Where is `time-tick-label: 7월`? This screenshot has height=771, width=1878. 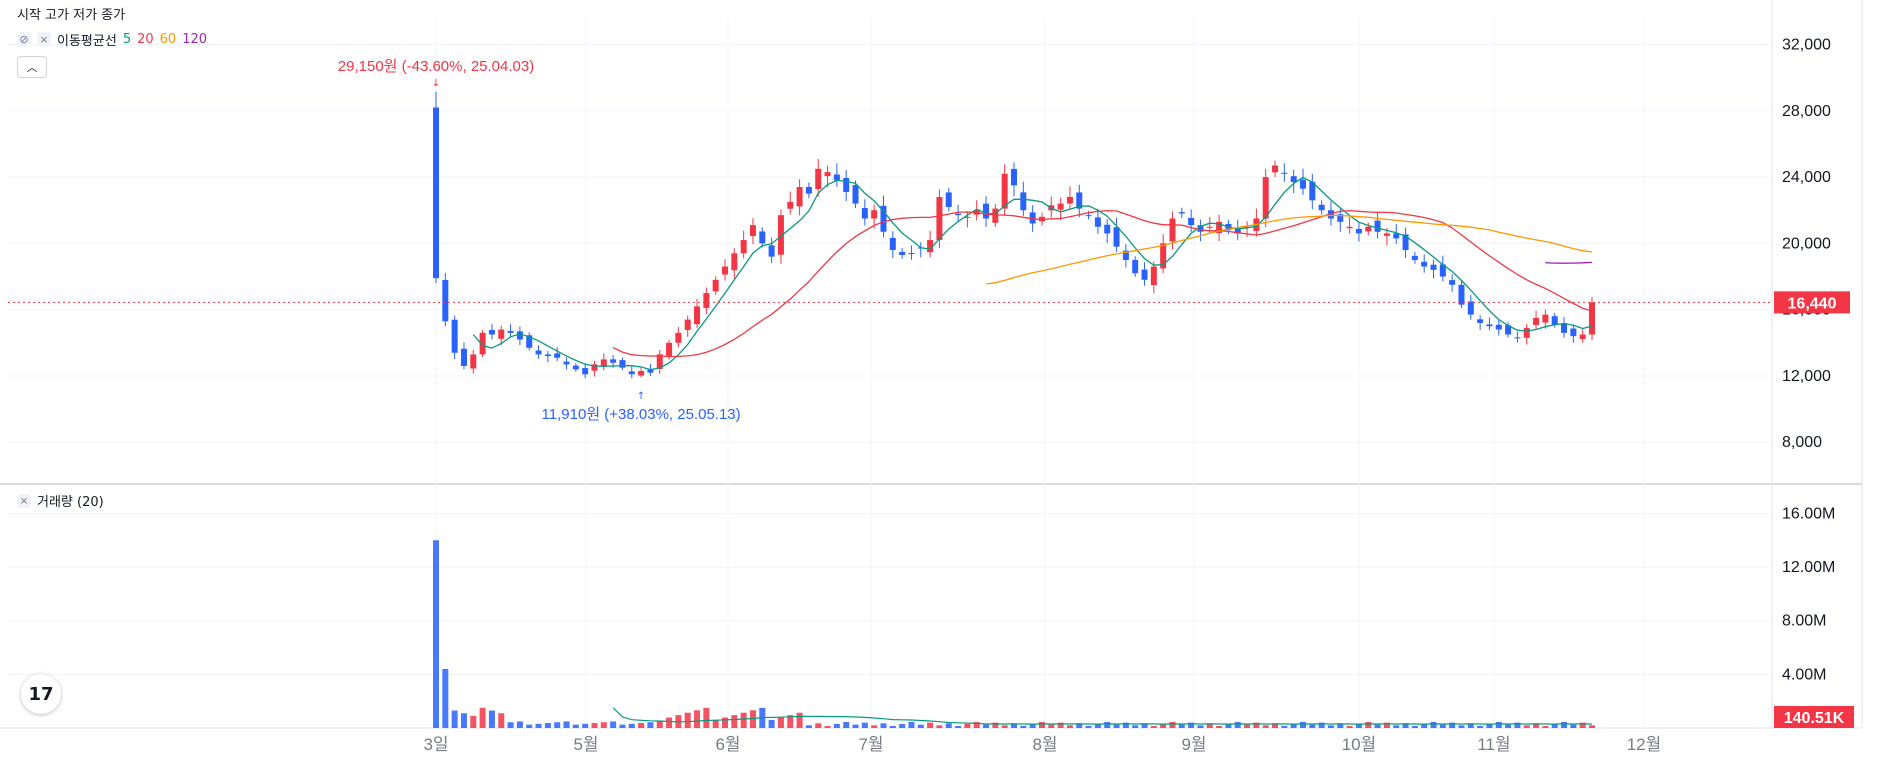
time-tick-label: 7월 is located at coordinates (870, 744).